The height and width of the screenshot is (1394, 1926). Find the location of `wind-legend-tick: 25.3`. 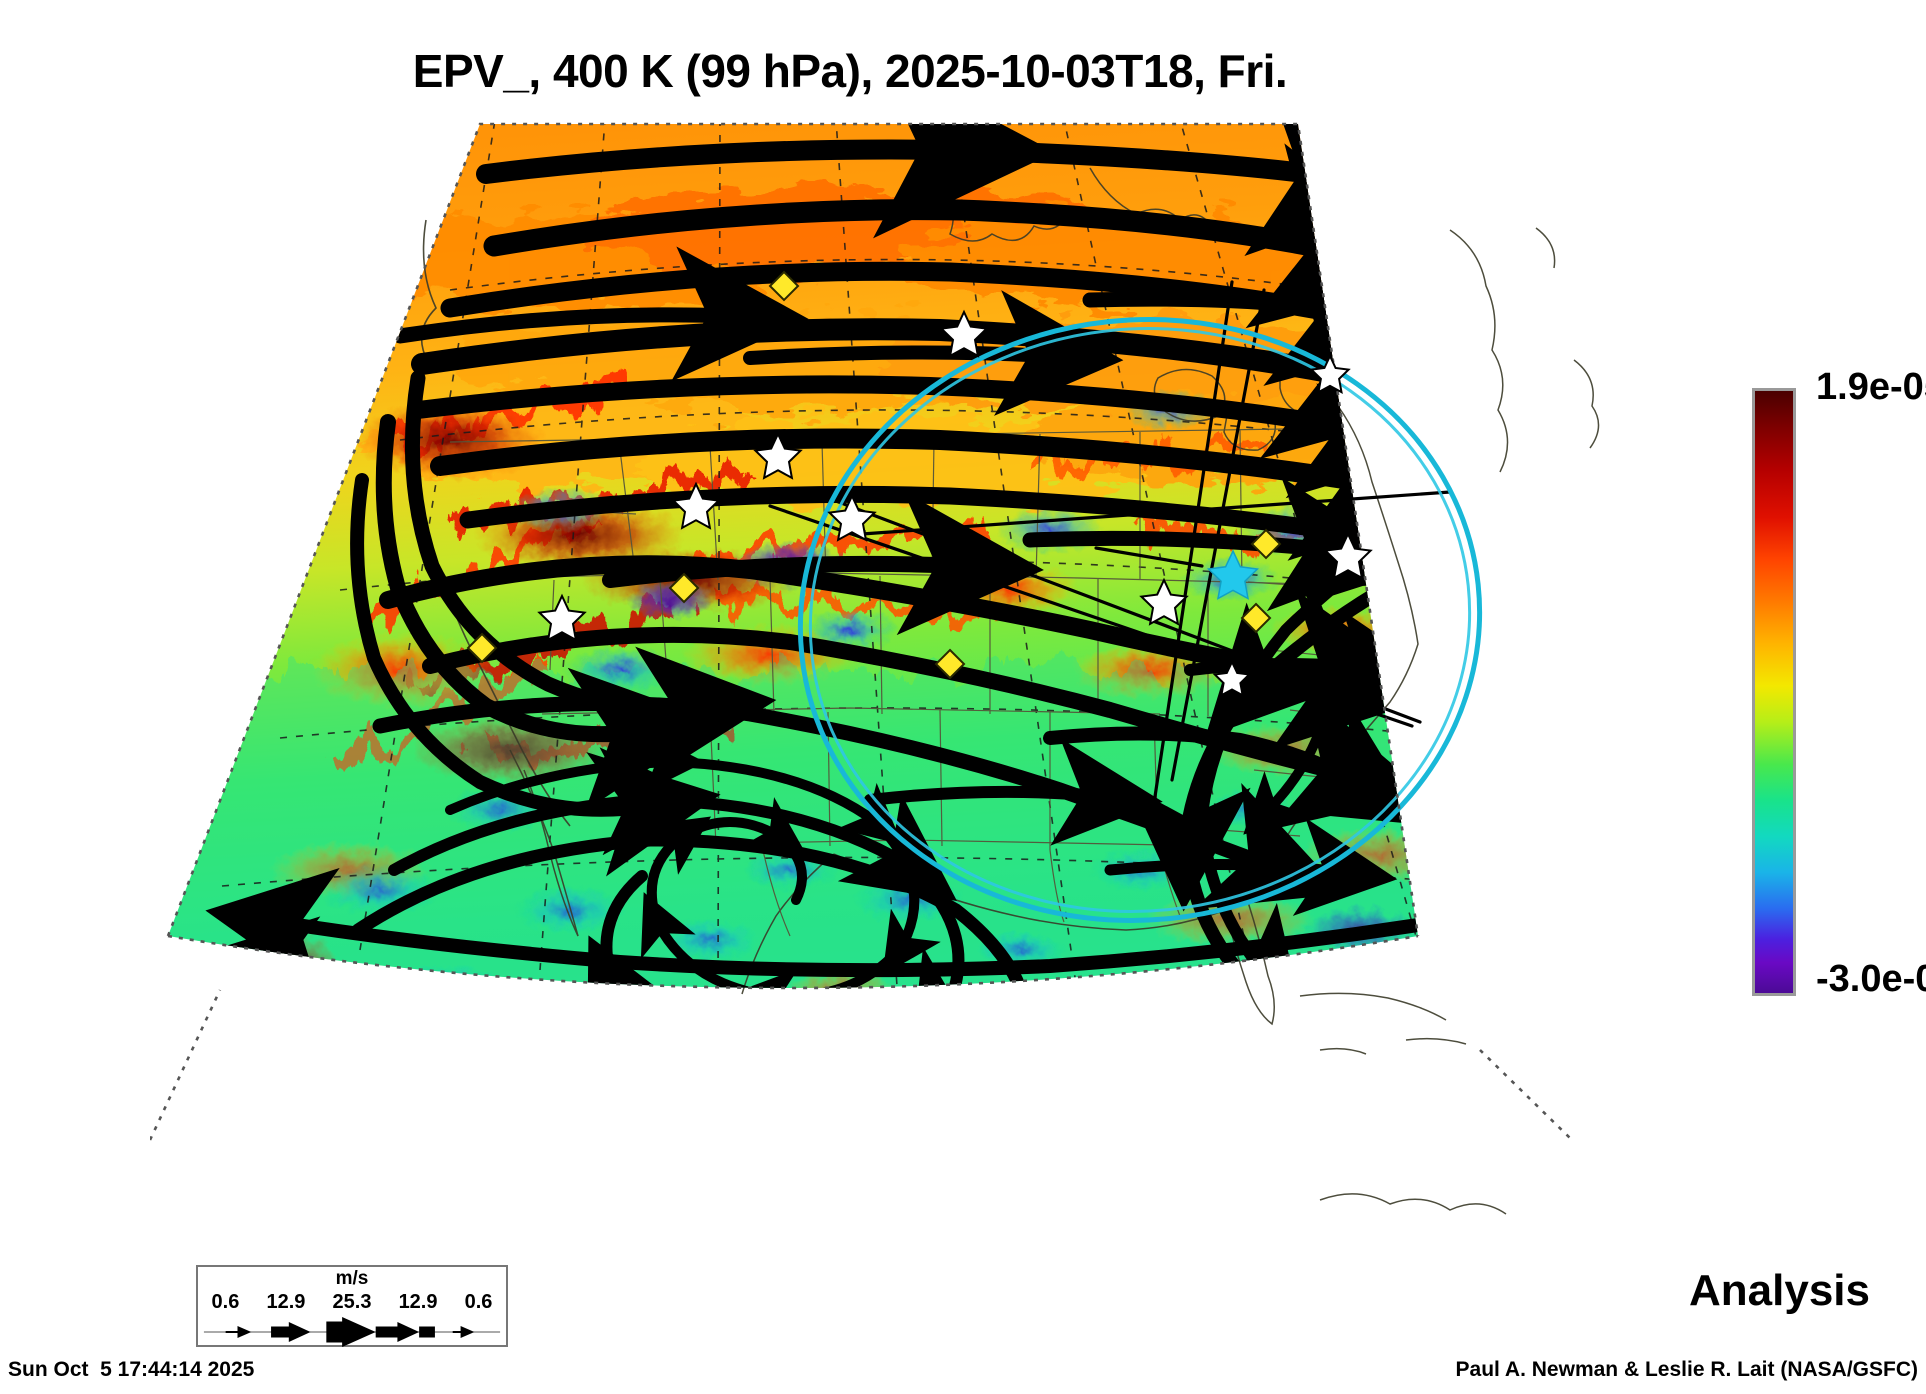

wind-legend-tick: 25.3 is located at coordinates (352, 1302).